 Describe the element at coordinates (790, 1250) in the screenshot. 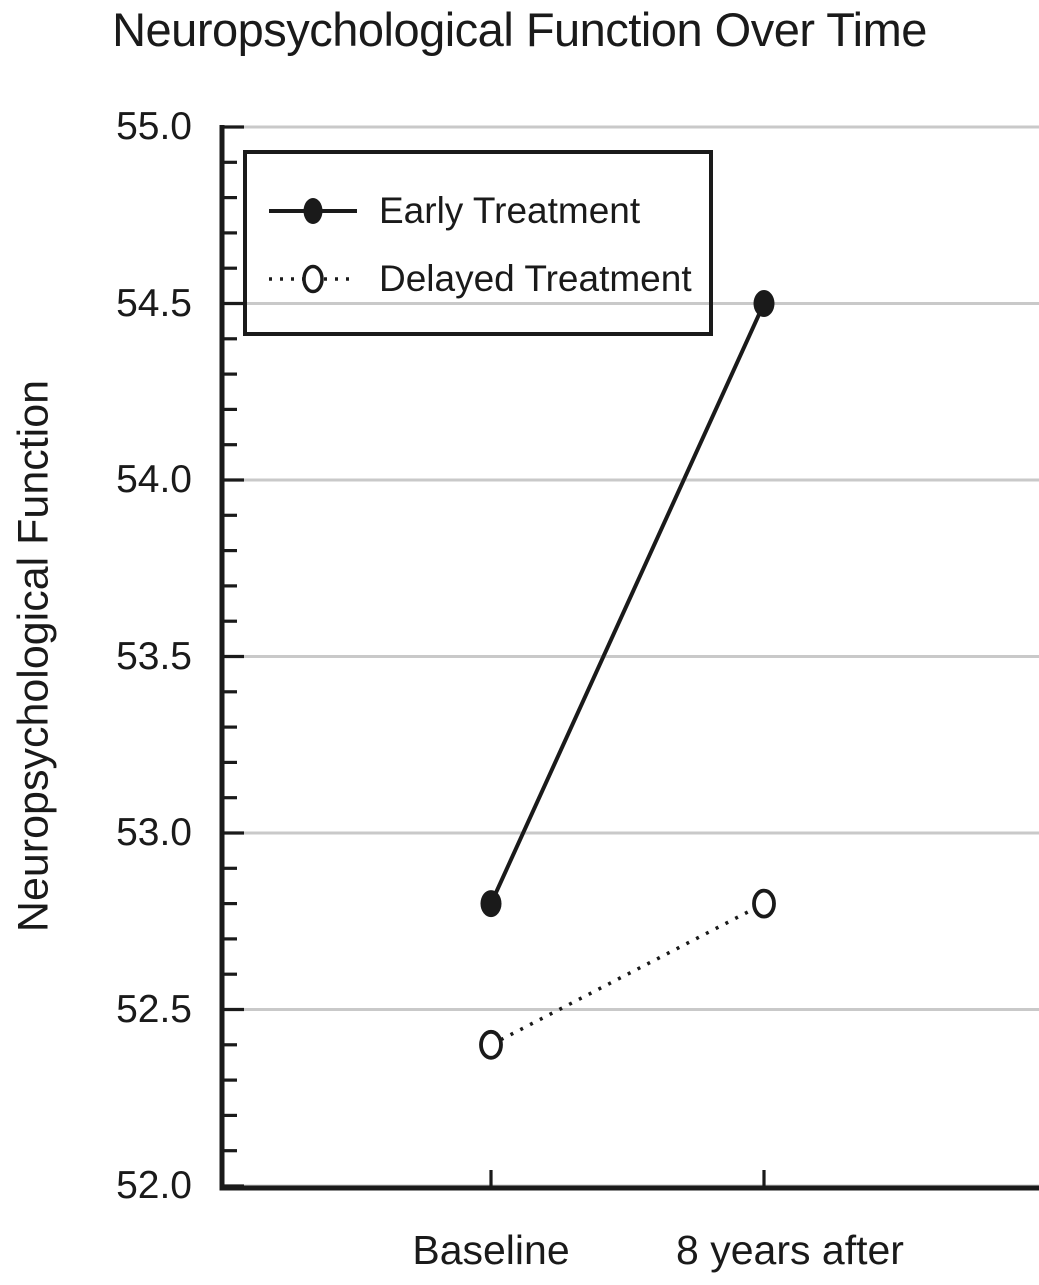

I see `x-tick-label: 8 years after` at that location.